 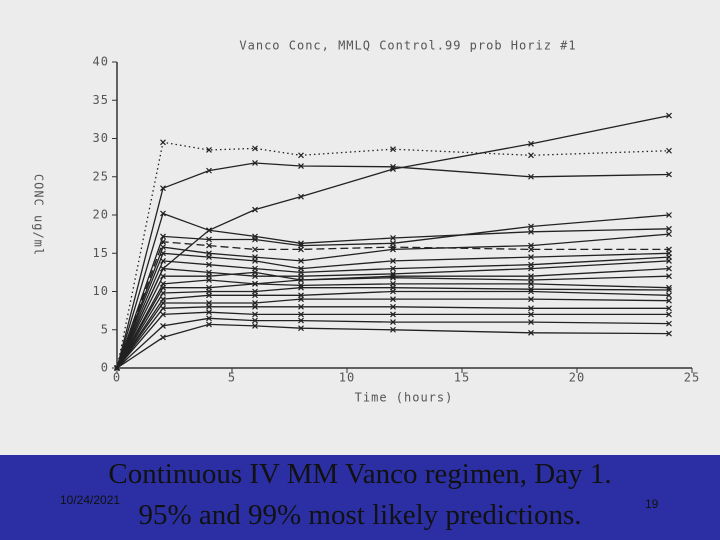 What do you see at coordinates (101, 253) in the screenshot?
I see `y-tick-label: 15` at bounding box center [101, 253].